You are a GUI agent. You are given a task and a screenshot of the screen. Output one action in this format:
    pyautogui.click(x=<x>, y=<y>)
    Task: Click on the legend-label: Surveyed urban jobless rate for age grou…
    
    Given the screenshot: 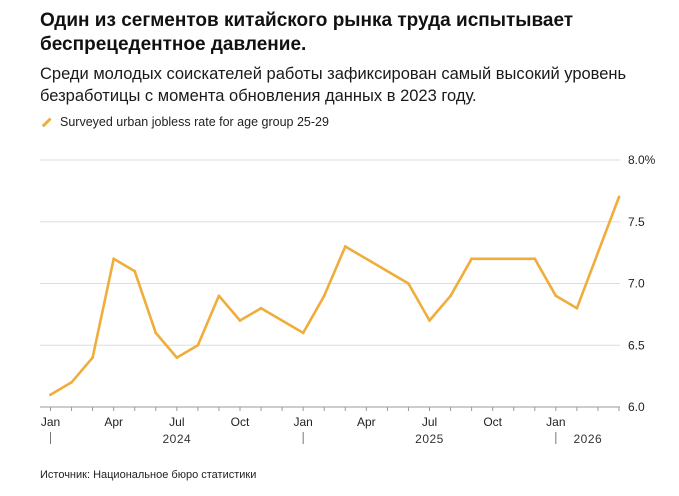 What is the action you would take?
    pyautogui.click(x=194, y=122)
    